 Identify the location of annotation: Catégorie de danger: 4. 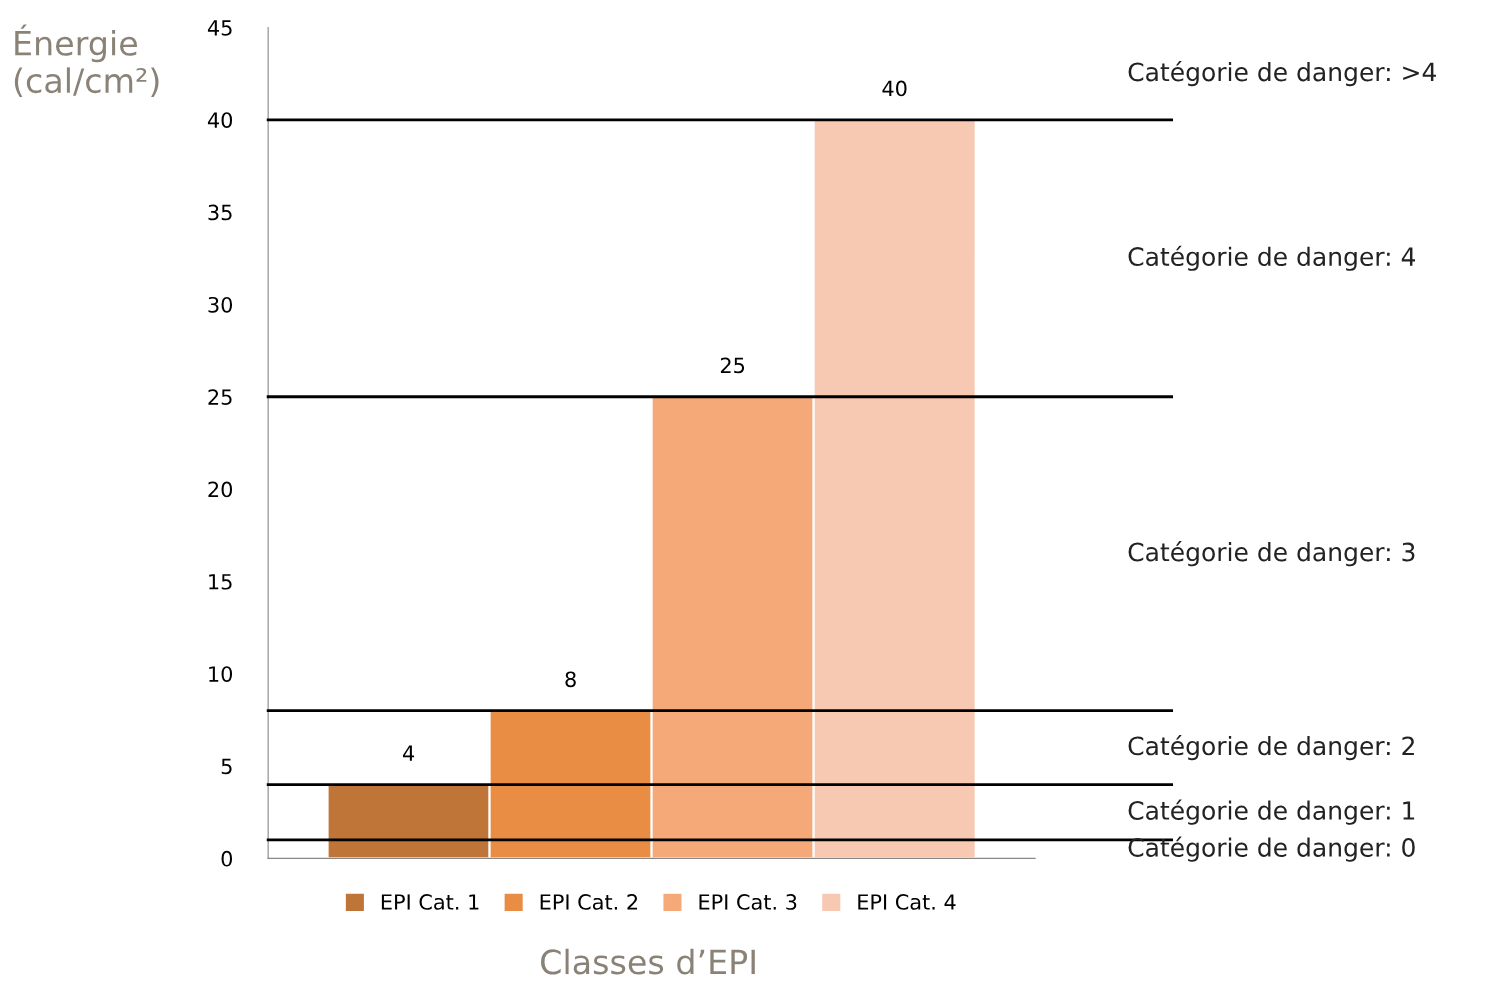
(1272, 258).